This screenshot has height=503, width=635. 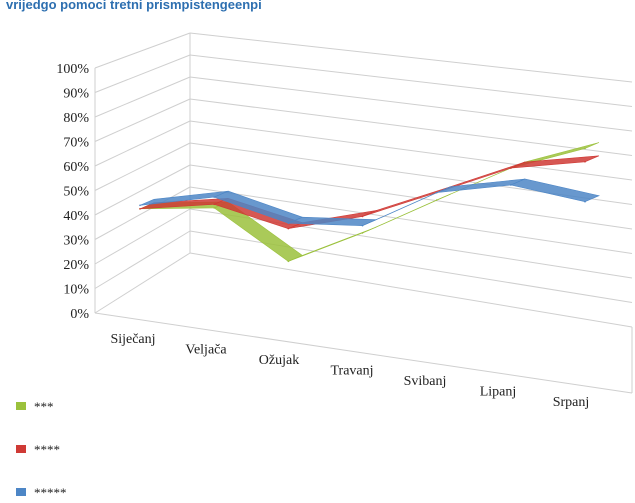 I want to click on y-tick-label: 40%, so click(x=76, y=216).